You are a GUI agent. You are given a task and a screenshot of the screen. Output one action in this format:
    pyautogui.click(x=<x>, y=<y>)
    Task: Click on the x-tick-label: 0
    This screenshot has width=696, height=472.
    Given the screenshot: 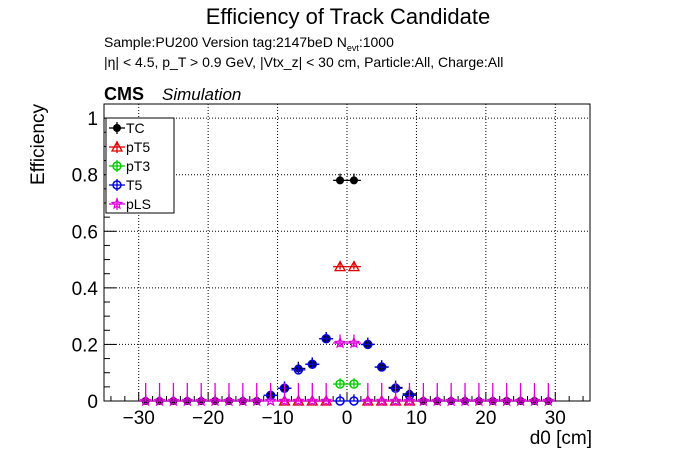 What is the action you would take?
    pyautogui.click(x=347, y=418)
    